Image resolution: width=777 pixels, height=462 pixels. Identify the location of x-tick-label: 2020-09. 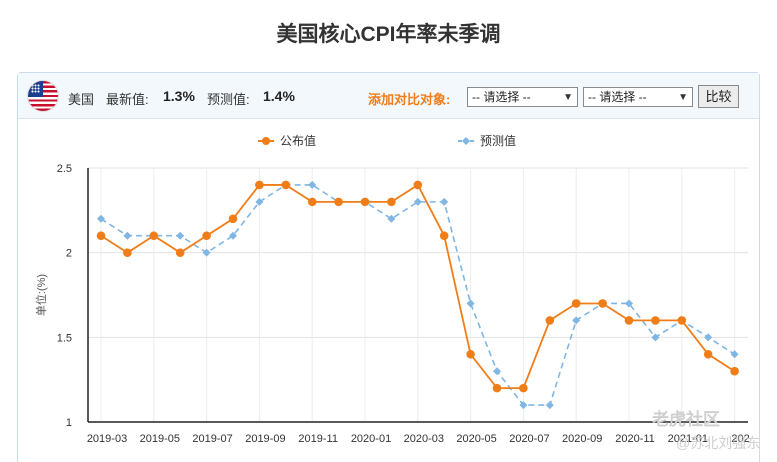
(582, 439).